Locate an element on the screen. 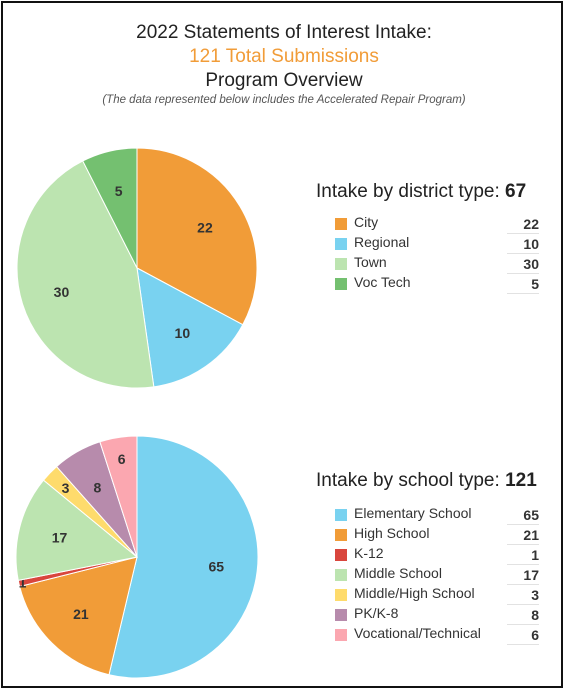  district-label-city: 22 is located at coordinates (205, 227).